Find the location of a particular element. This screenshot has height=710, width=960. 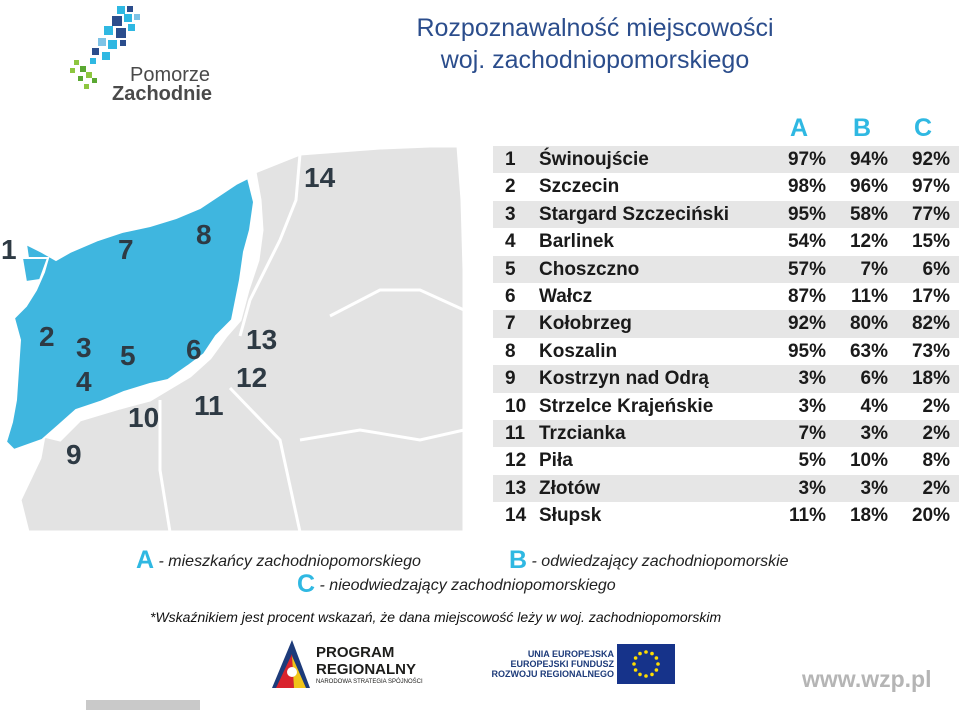

table-row: 3 Stargard Szczeciński 95% 58% 77% is located at coordinates (726, 214).